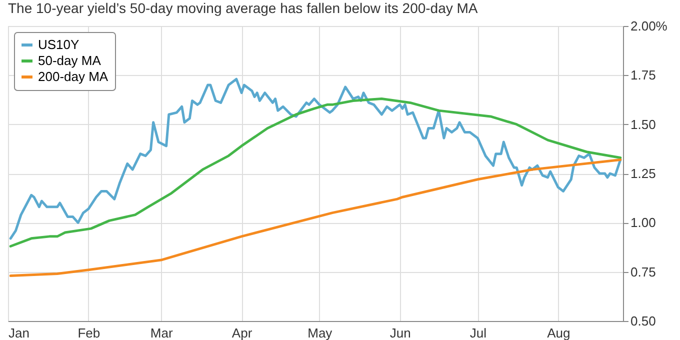 The width and height of the screenshot is (680, 340). I want to click on x-tick-label: Apr, so click(242, 333).